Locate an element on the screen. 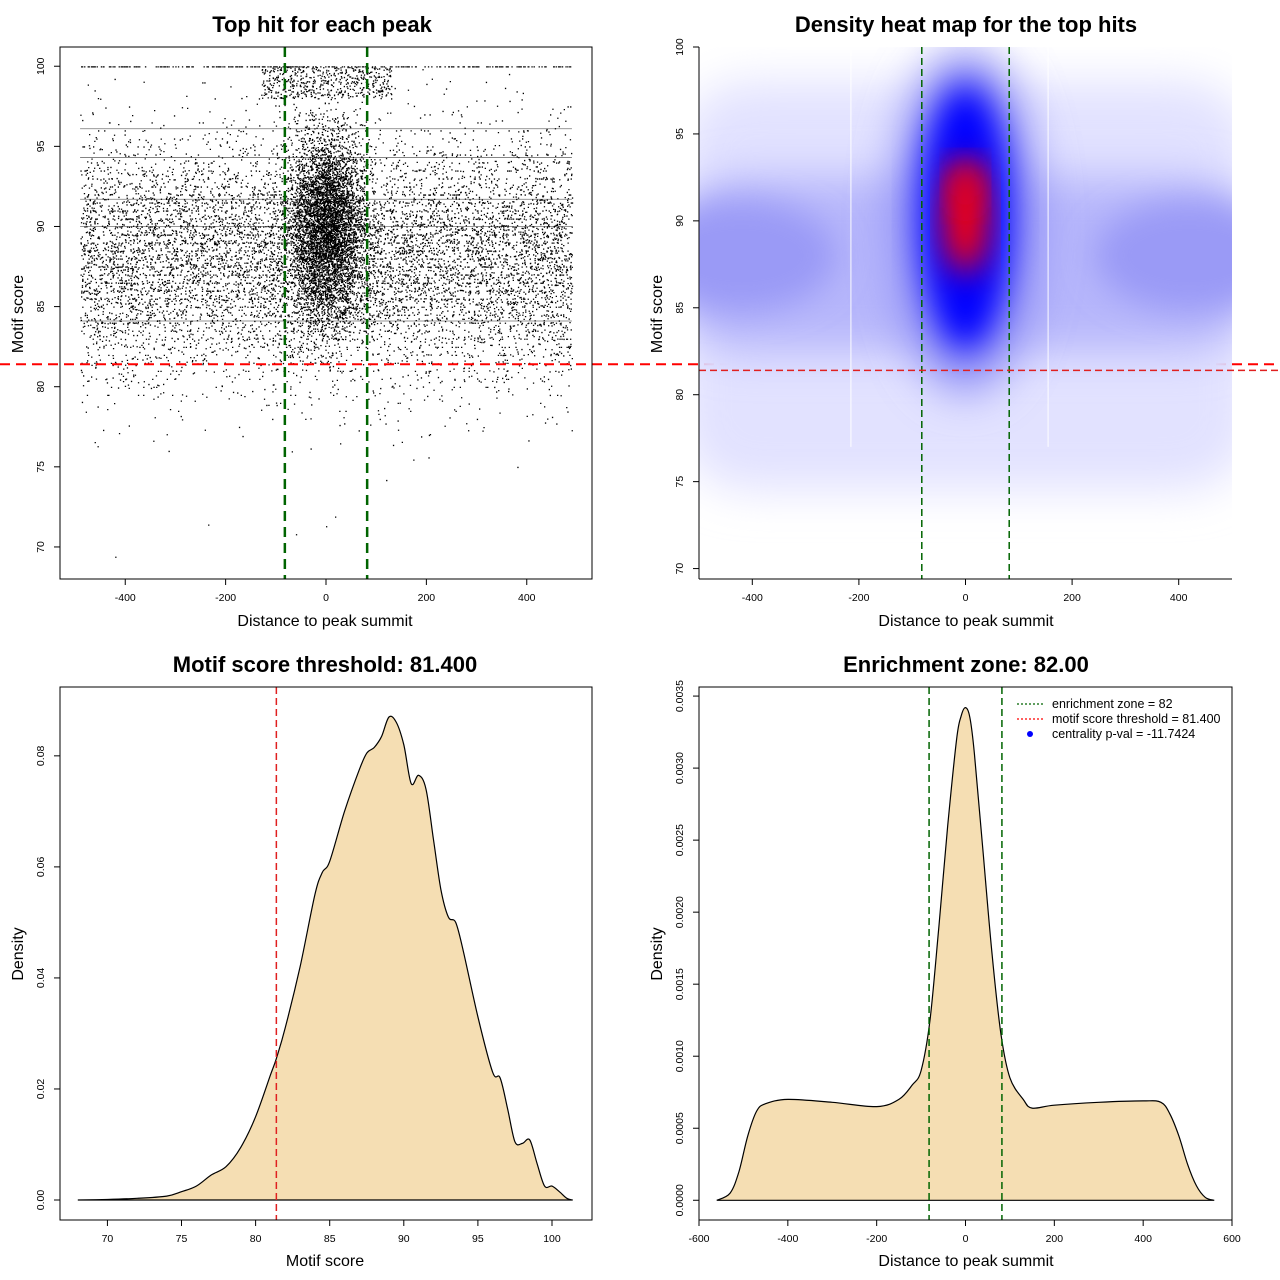  scatter-y-tick-label: 75 is located at coordinates (41, 467).